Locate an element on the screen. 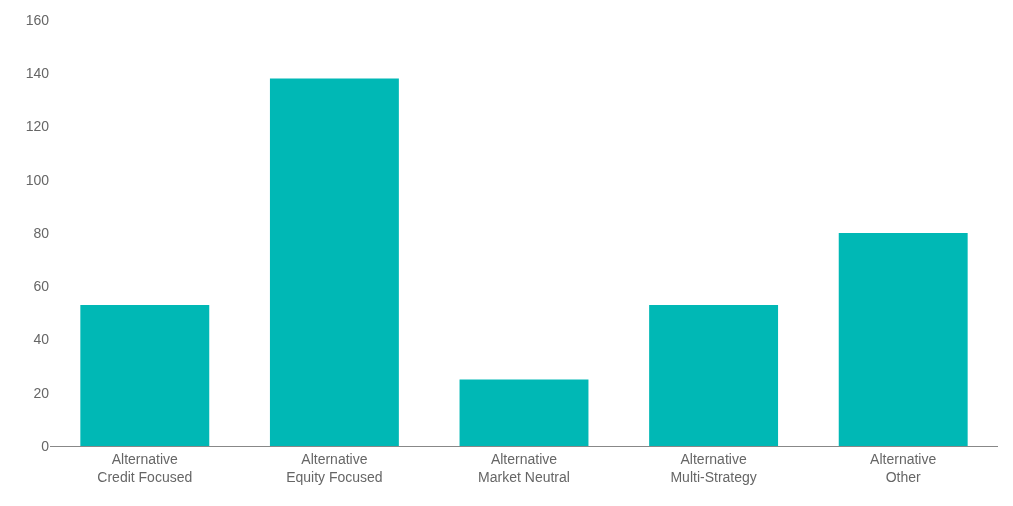 This screenshot has width=1013, height=506. y-tick-label: 40 is located at coordinates (41, 339).